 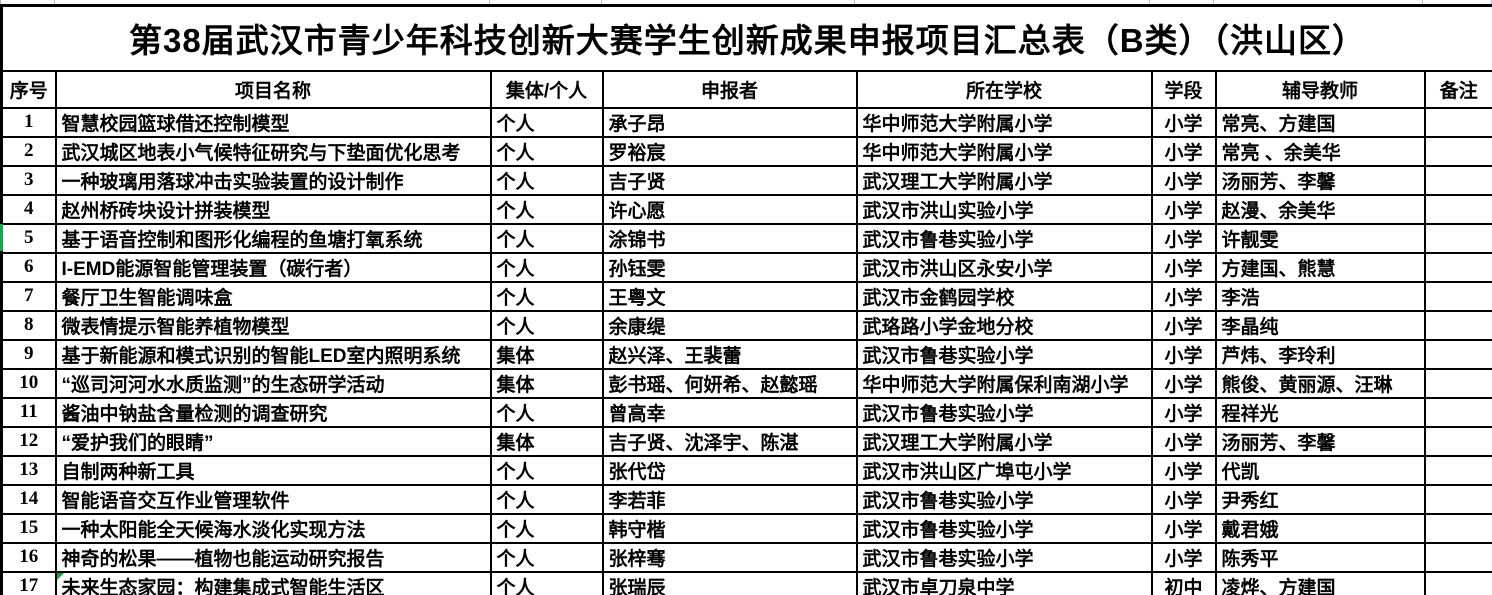 I want to click on cell-project-name: I-EMD能源智能管理装置（碳行者）, so click(x=273, y=267).